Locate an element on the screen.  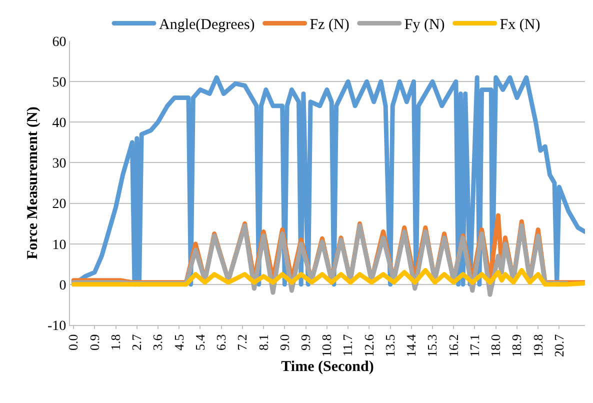
x-tick-label: 11.7 is located at coordinates (348, 345).